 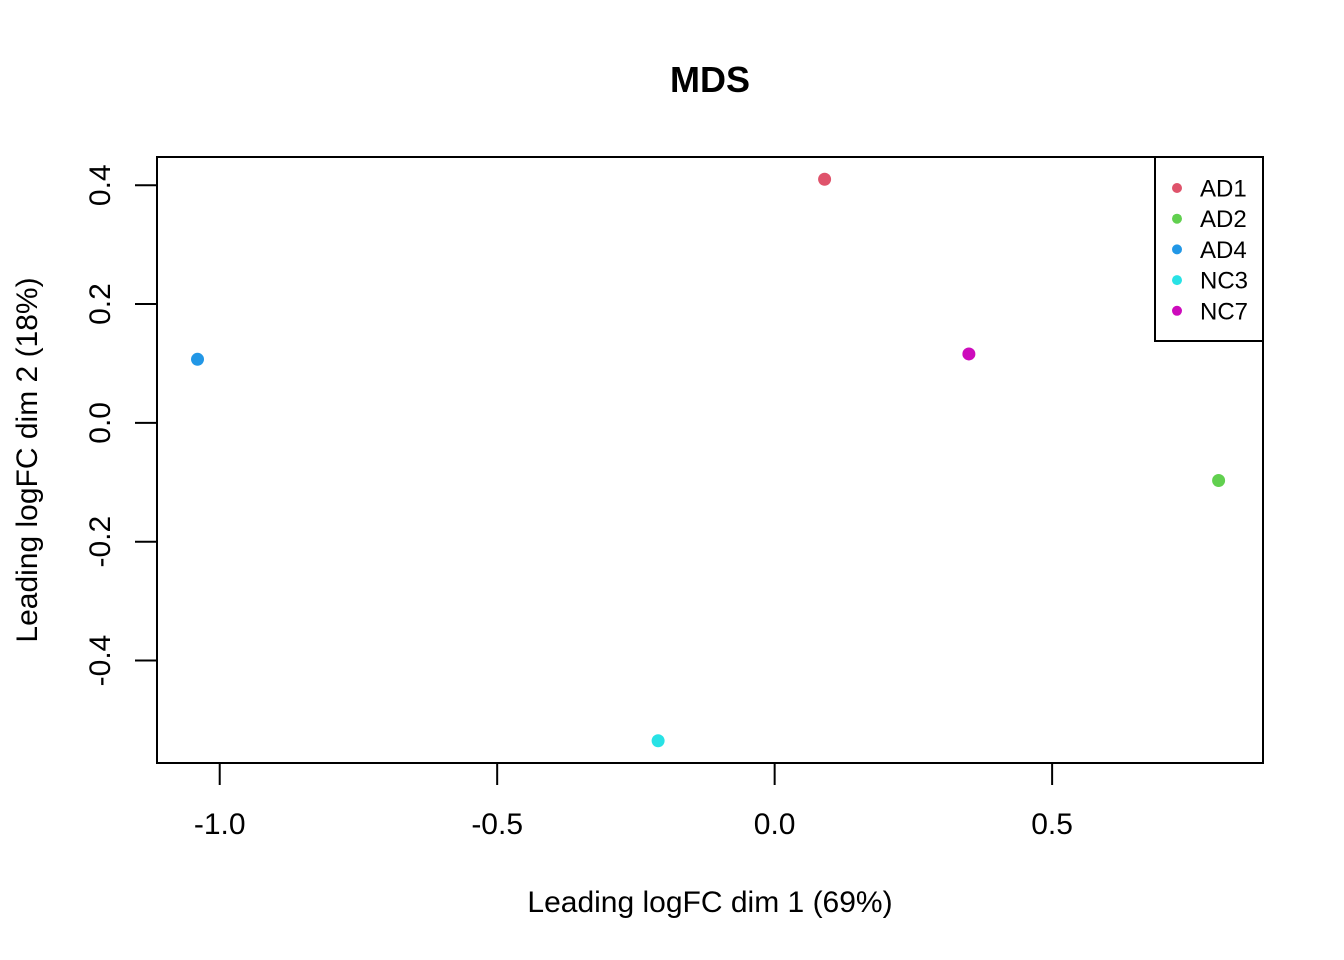 What do you see at coordinates (1052, 824) in the screenshot?
I see `x-tick-label: 0.5` at bounding box center [1052, 824].